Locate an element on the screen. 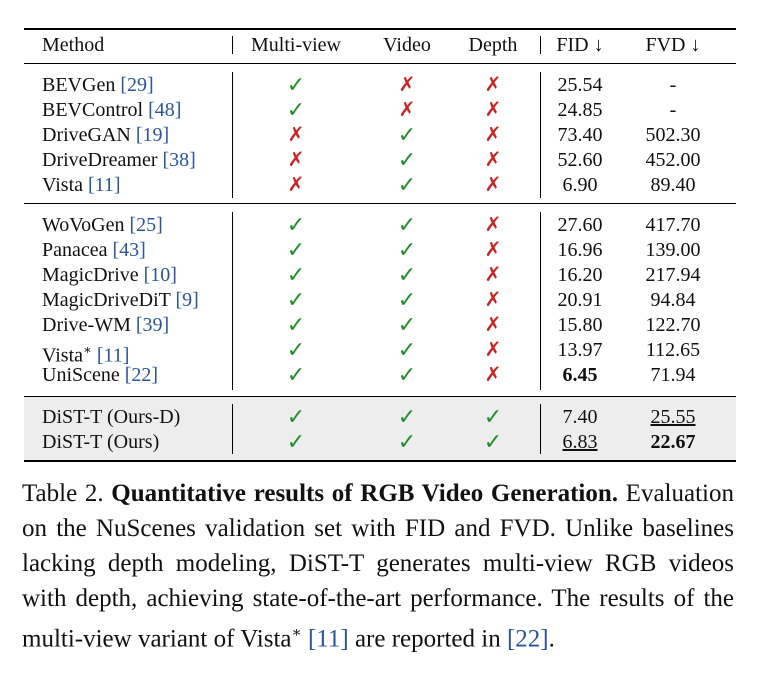 The width and height of the screenshot is (762, 686). method-label: MagicDriveDiT is located at coordinates (109, 300).